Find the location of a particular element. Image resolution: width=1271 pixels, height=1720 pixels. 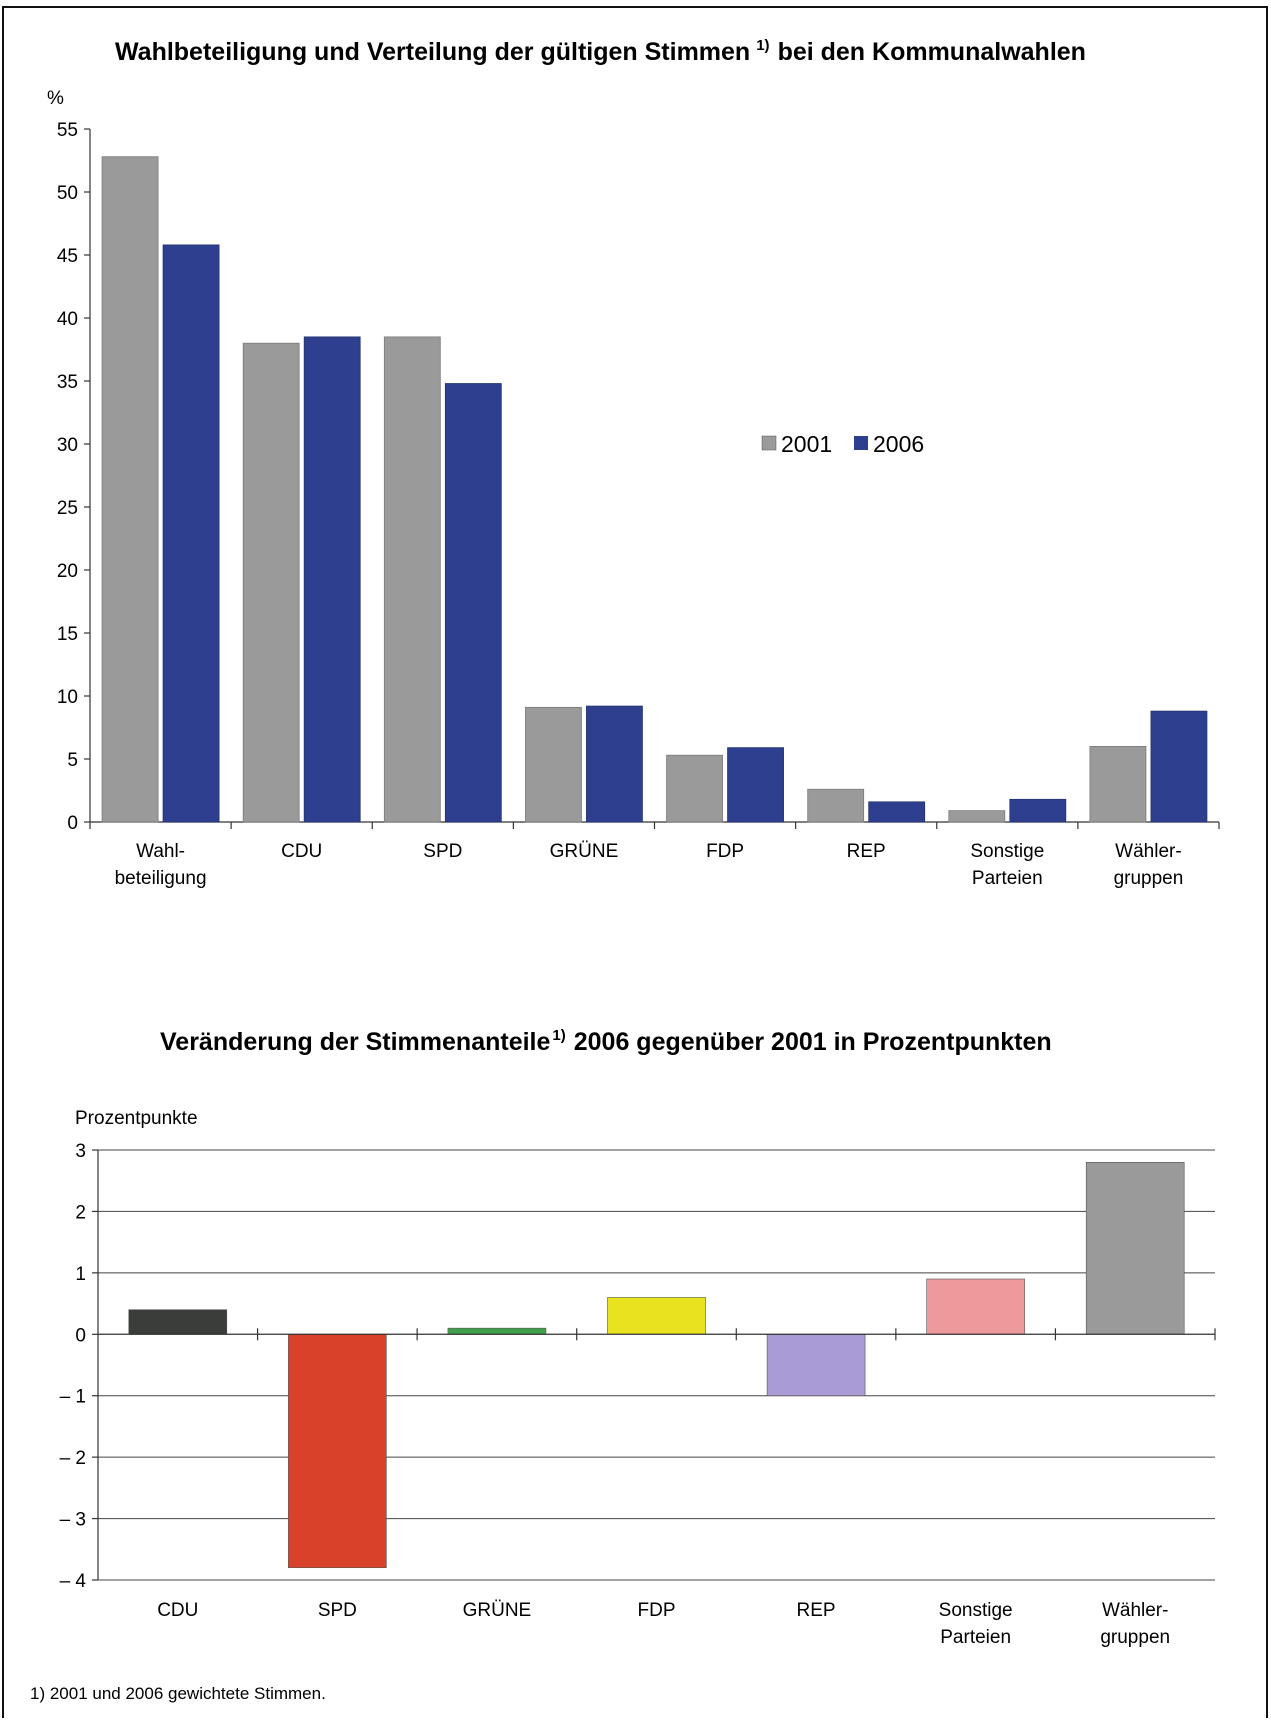

chart1-category-label: SPD is located at coordinates (442, 851).